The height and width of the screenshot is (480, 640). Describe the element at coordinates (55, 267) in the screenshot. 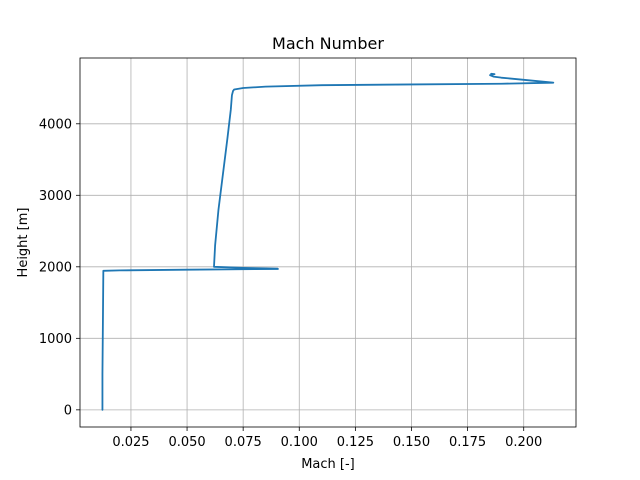

I see `y-tick-label: 2000` at that location.